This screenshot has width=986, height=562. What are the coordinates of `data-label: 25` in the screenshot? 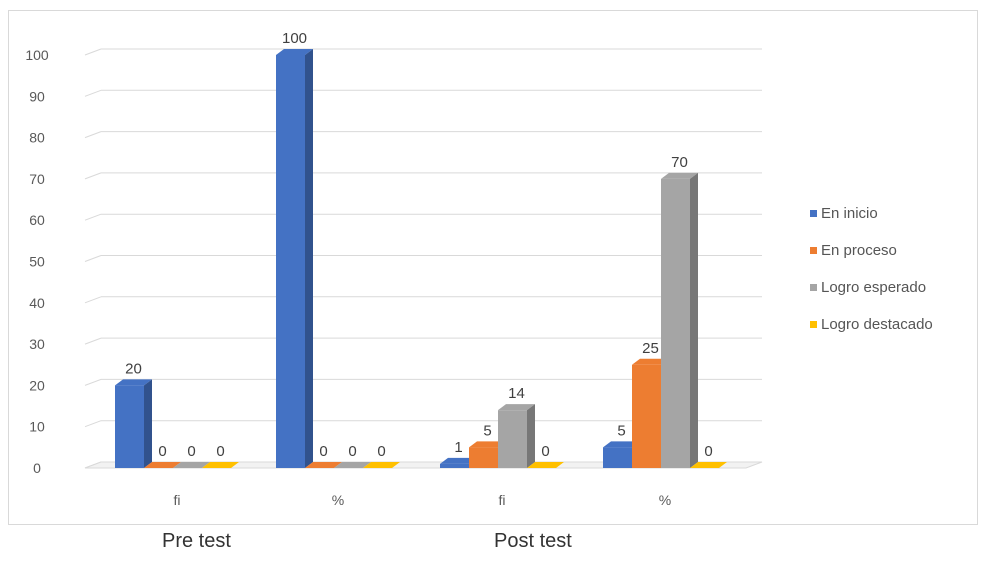 It's located at (650, 348).